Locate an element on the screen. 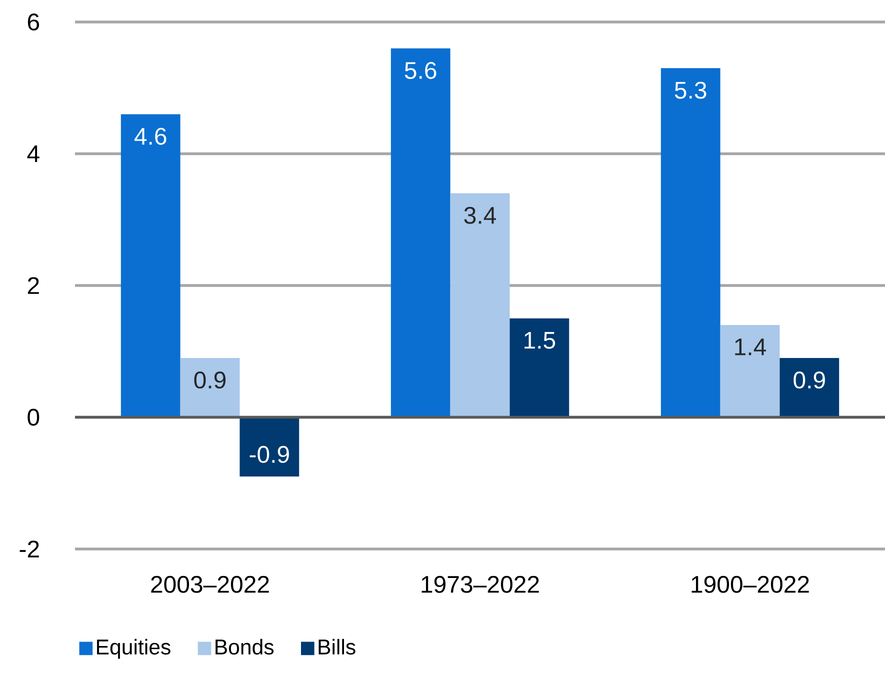 The width and height of the screenshot is (885, 681). y-tick-label: 2 is located at coordinates (33, 285).